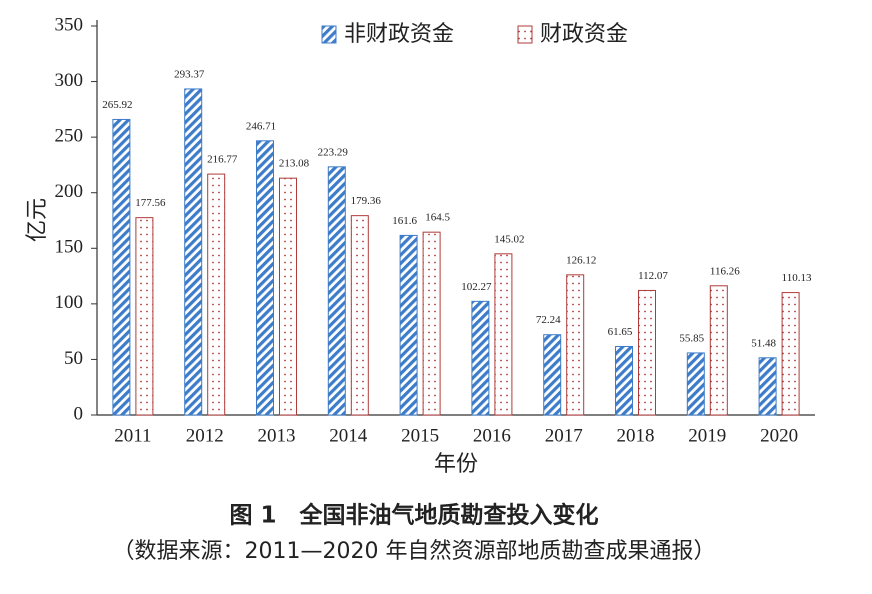 The height and width of the screenshot is (594, 872). I want to click on x-tick-label: 2015, so click(420, 435).